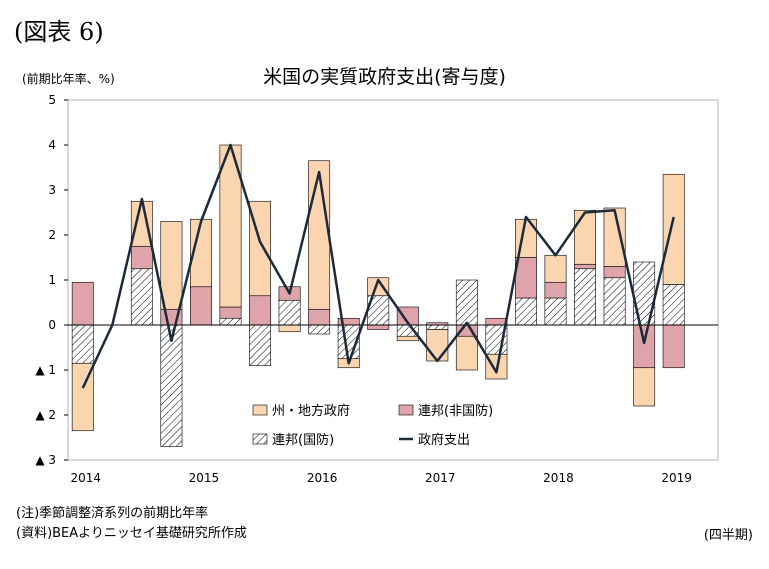  I want to click on y-axis: 5 4 3 2 1 0 ▲ 1 ▲ 2 ▲ 3, so click(51, 280).